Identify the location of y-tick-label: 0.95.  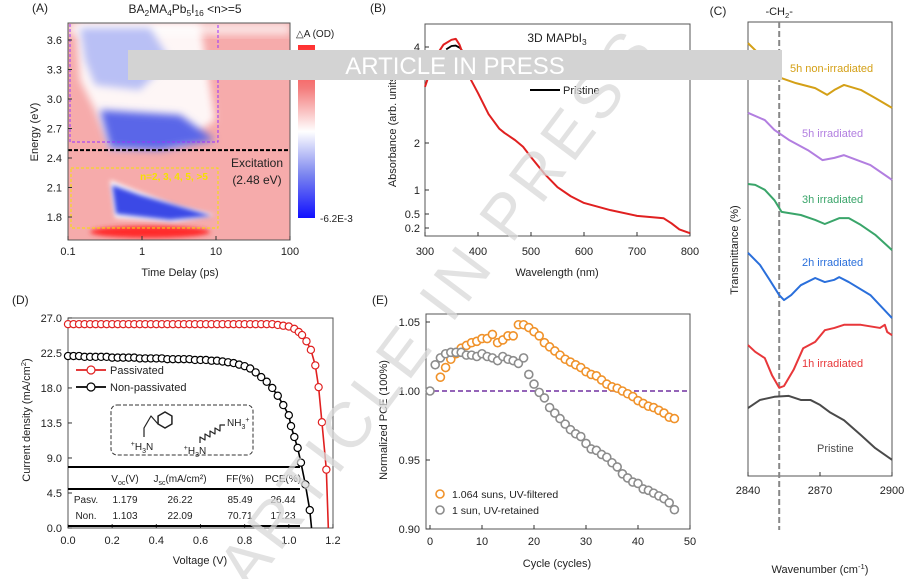
(409, 461).